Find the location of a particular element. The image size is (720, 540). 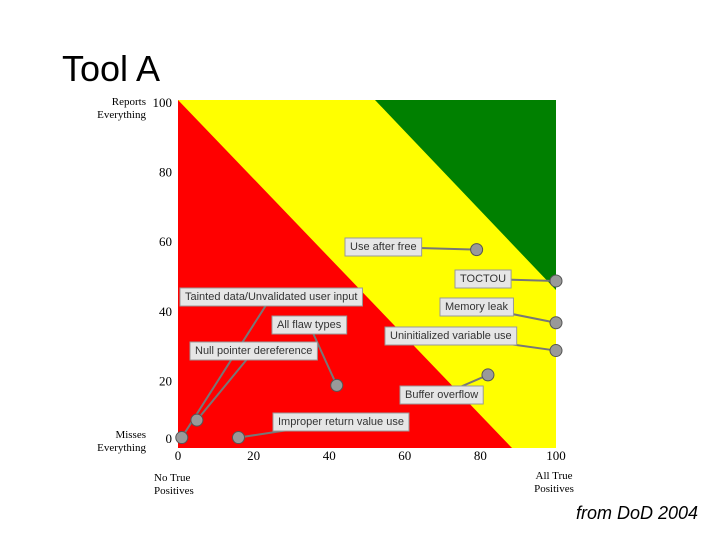

y-tick-label: 0 is located at coordinates (169, 438).